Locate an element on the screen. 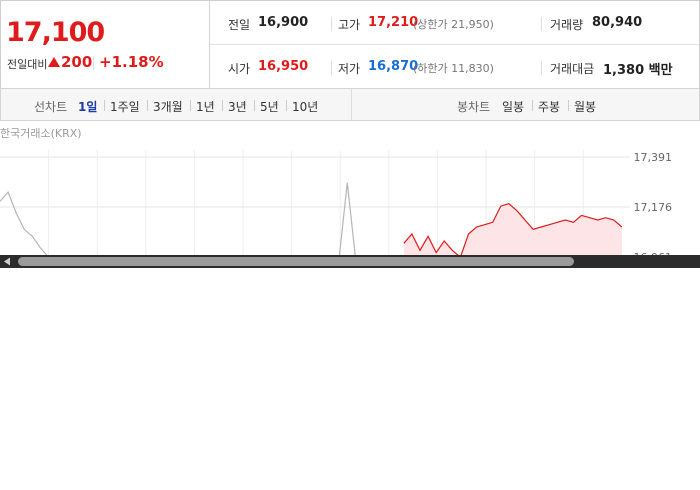 The image size is (700, 490). unit: 백만 is located at coordinates (660, 70).